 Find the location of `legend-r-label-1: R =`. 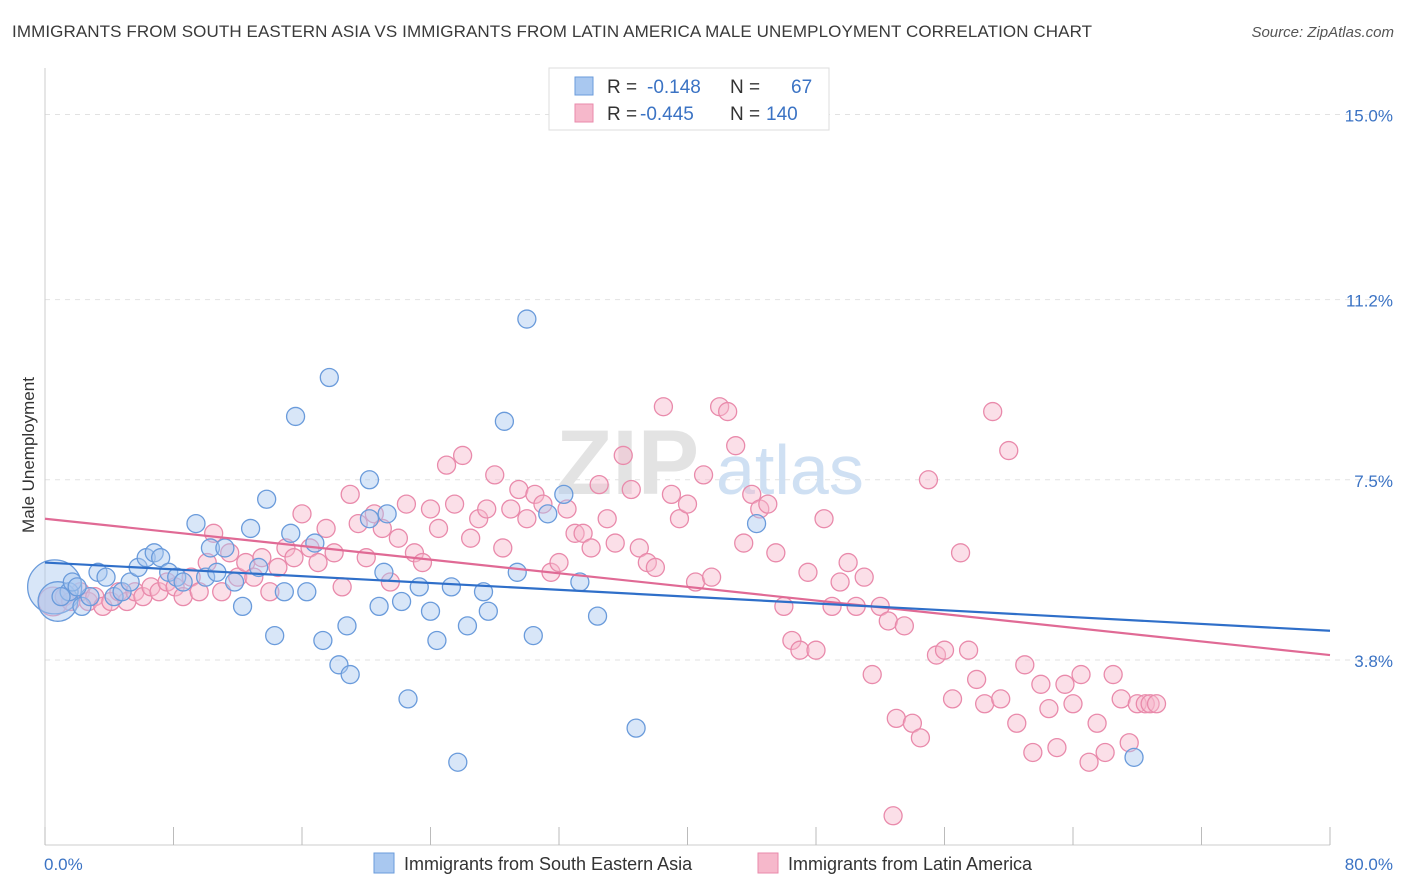

legend-r-label-1: R = is located at coordinates (622, 87).